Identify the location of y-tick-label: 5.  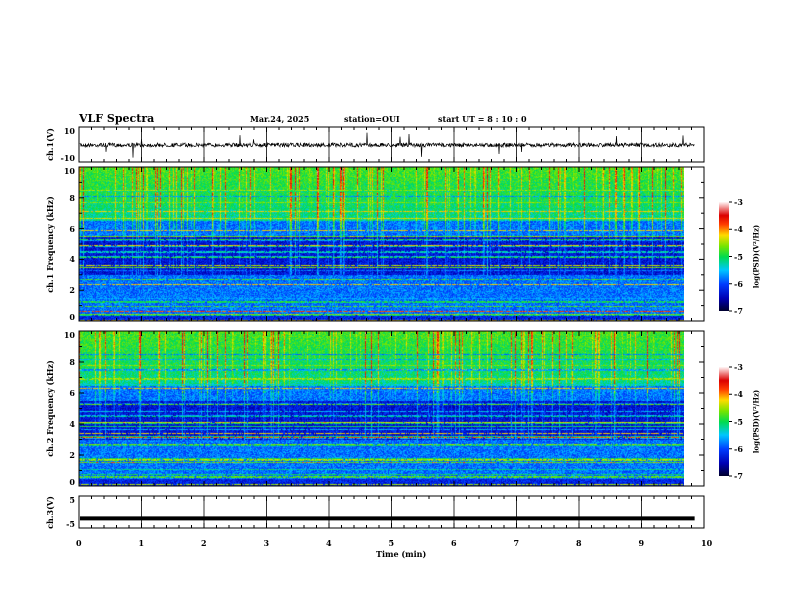
(72, 500).